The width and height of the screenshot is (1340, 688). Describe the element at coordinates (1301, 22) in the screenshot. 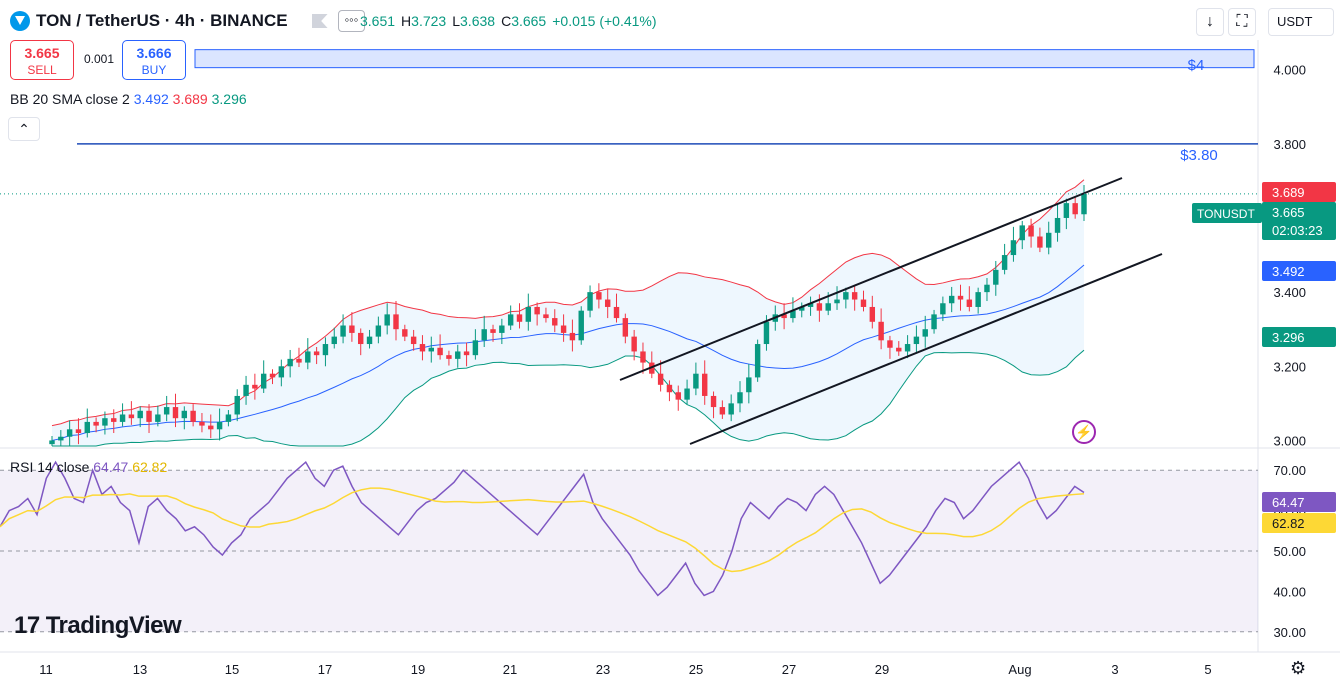

I see `currency-select: USDT` at that location.